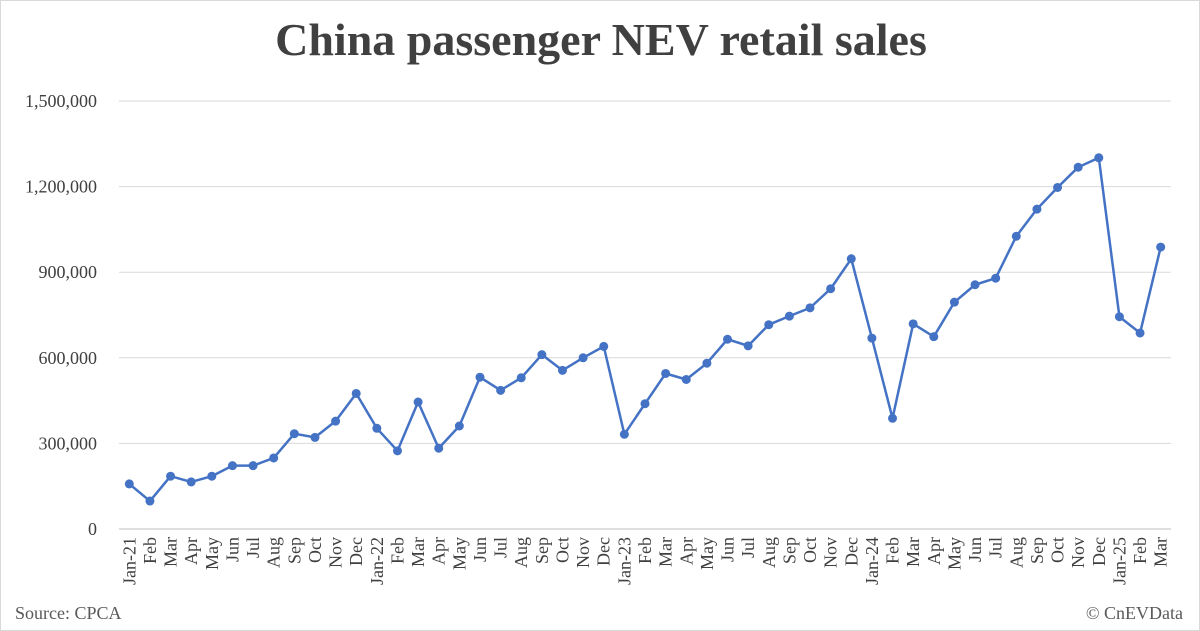 The image size is (1200, 631). I want to click on chart-title: China passenger NEV retail sales, so click(601, 39).